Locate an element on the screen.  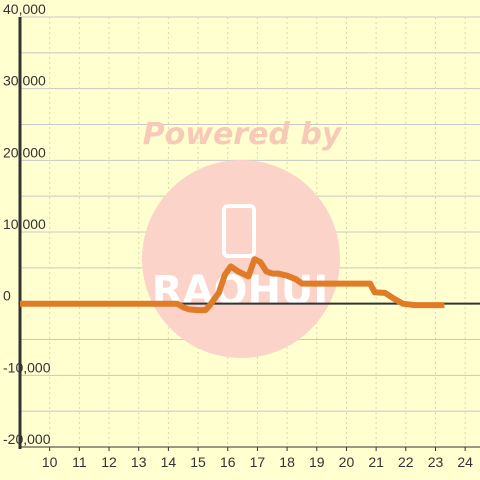
watermark-text: Powered by is located at coordinates (243, 134).